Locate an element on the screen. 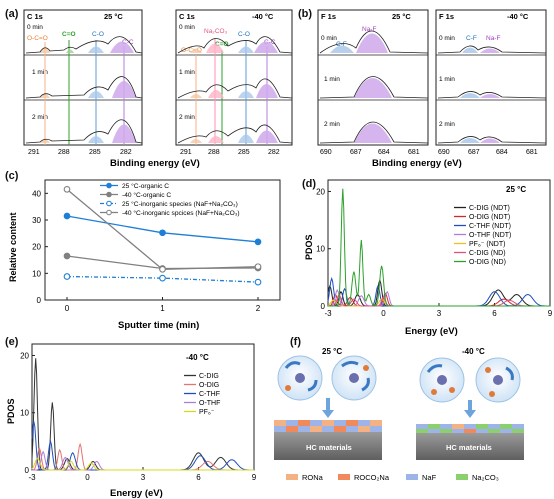  peak-label-c-c: C-C is located at coordinates (128, 42).